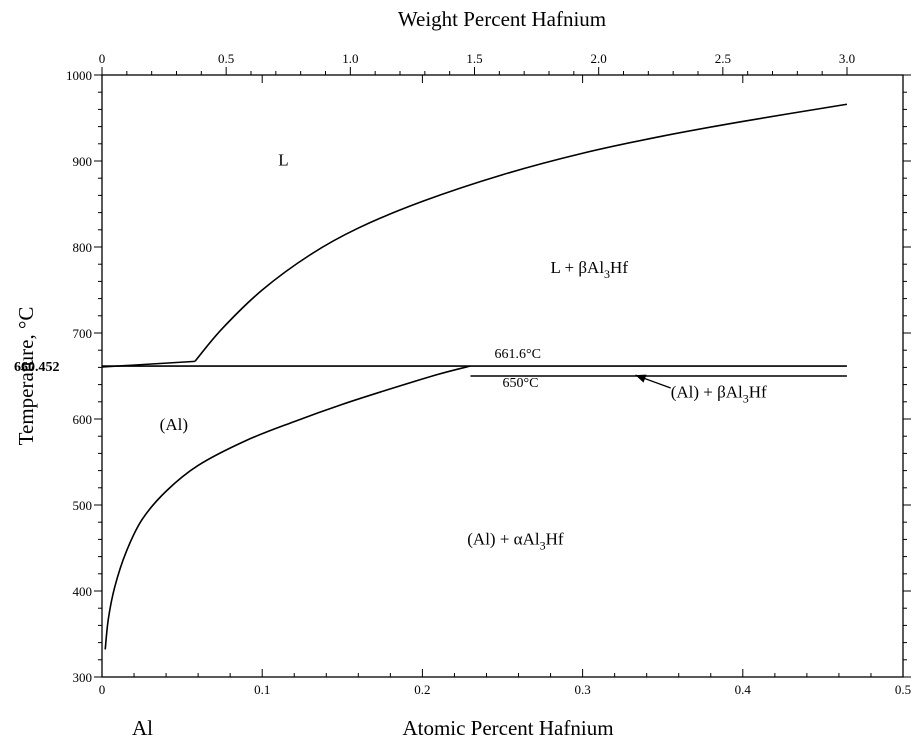 This screenshot has height=743, width=919. Describe the element at coordinates (507, 728) in the screenshot. I see `x-axis-title: Atomic Percent Hafnium` at that location.